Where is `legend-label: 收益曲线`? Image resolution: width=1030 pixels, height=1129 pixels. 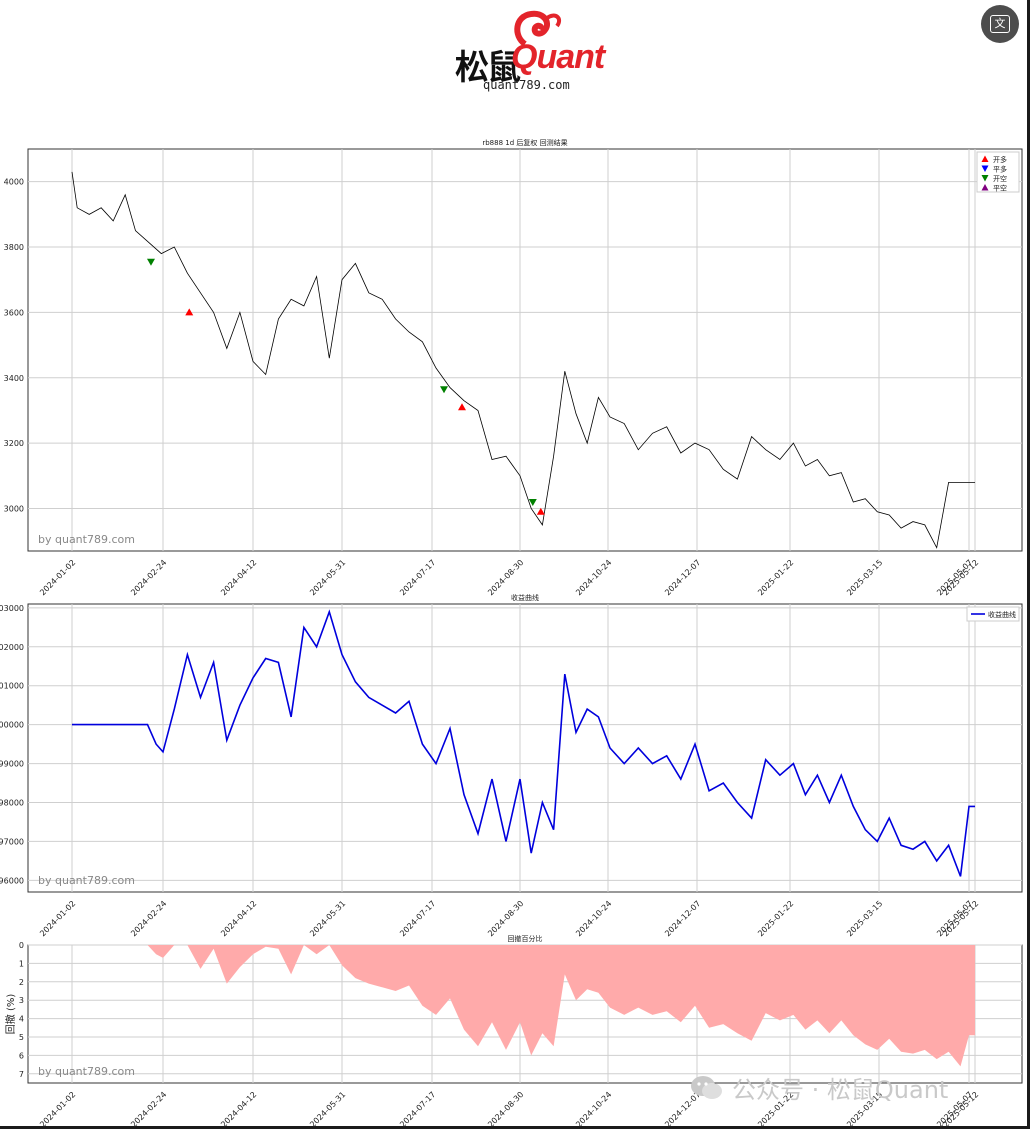 legend-label: 收益曲线 is located at coordinates (1002, 614).